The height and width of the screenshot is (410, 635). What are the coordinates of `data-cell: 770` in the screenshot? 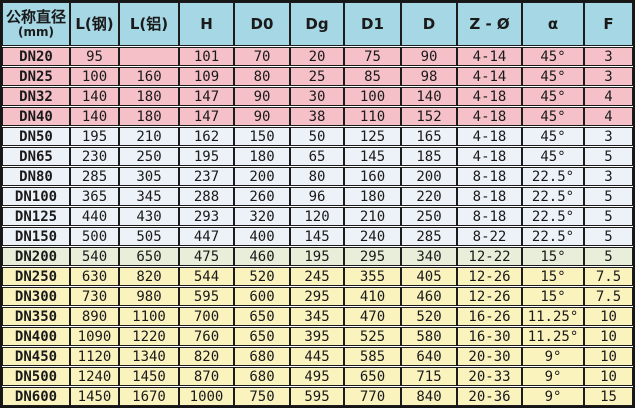 It's located at (372, 396).